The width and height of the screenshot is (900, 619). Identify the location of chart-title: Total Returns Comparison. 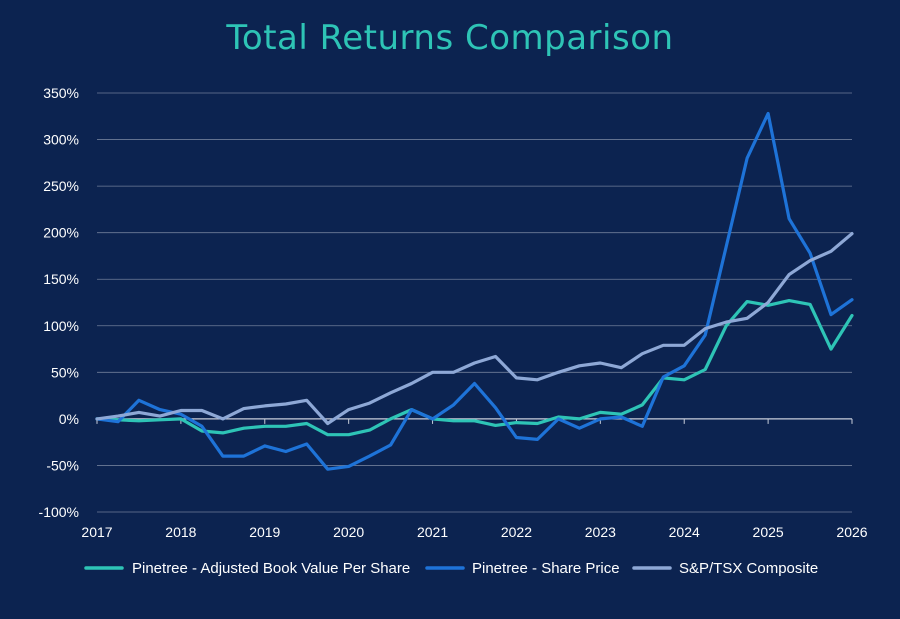
(450, 38).